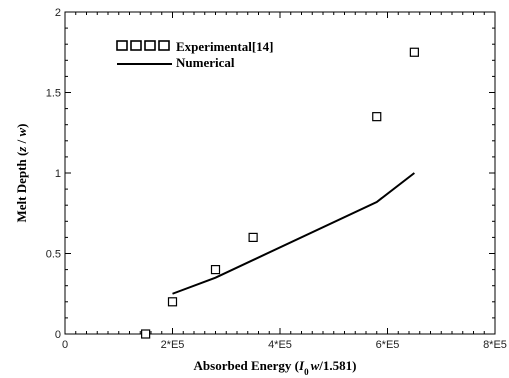 The height and width of the screenshot is (378, 509). Describe the element at coordinates (301, 365) in the screenshot. I see `x-axis-title-I: I` at that location.